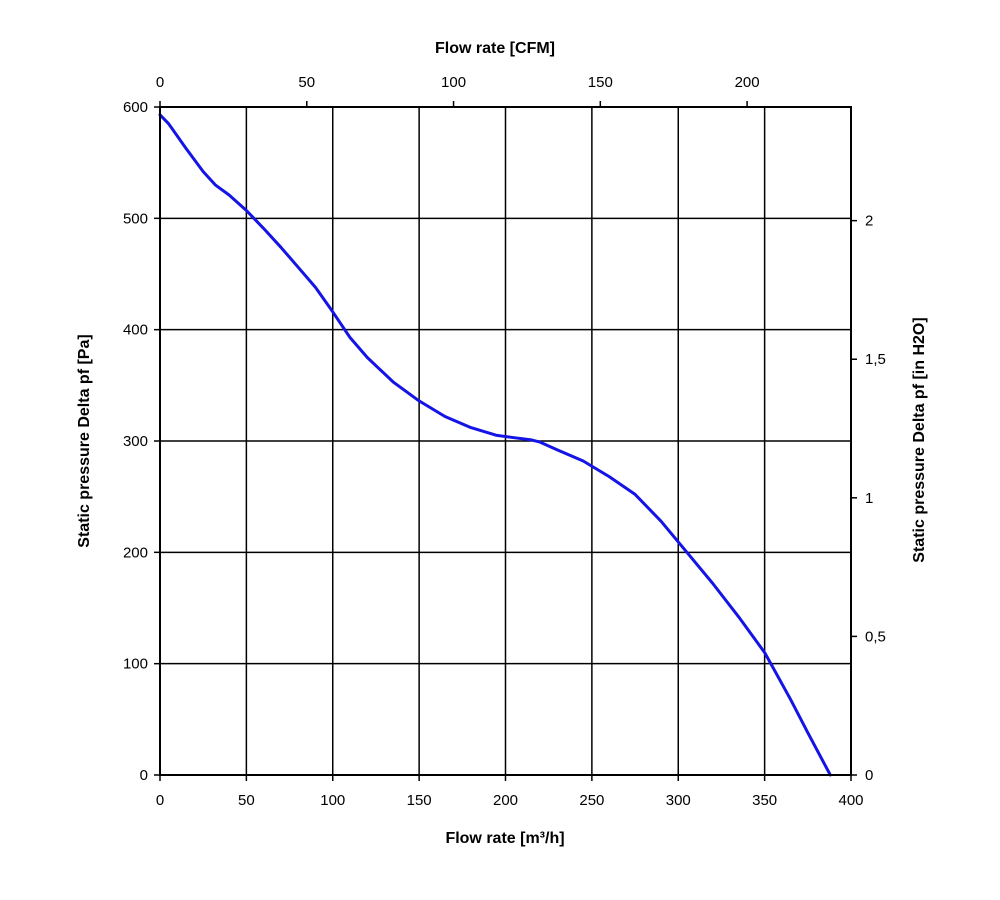 This screenshot has width=1000, height=900. I want to click on left-tick-label-0: 0, so click(144, 775).